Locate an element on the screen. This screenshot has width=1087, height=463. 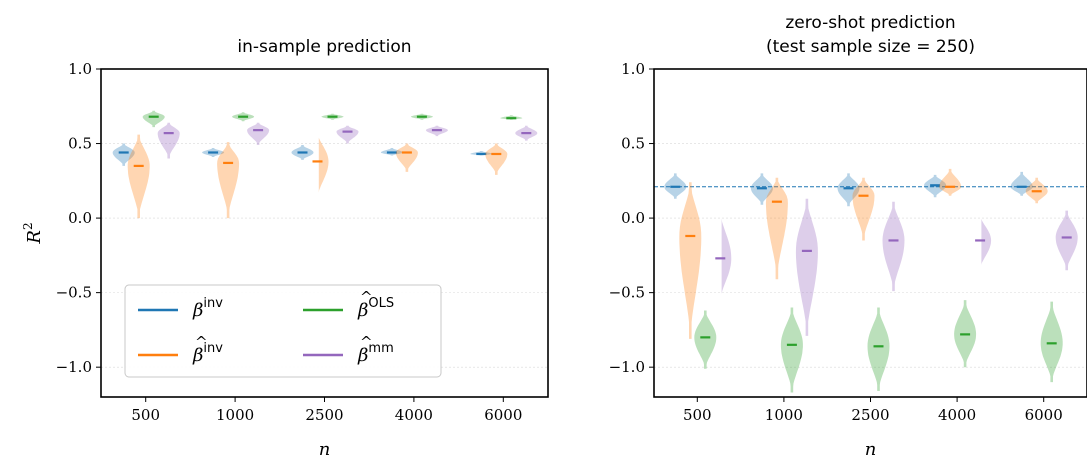
legend-label: βmm is located at coordinates (375, 353).